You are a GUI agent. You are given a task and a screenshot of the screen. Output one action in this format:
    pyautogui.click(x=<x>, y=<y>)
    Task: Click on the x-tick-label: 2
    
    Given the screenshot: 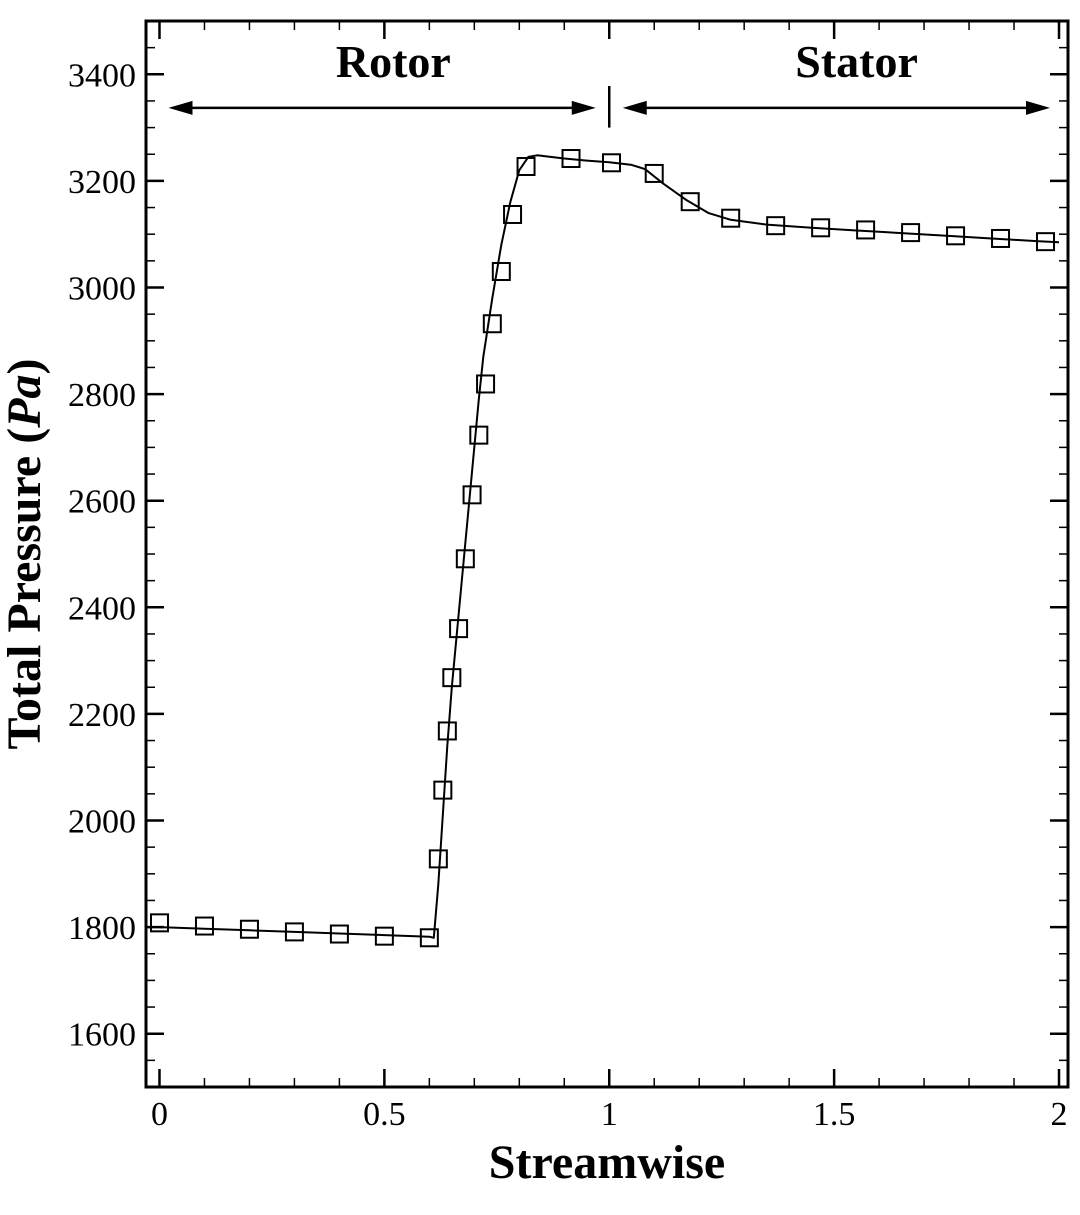 What is the action you would take?
    pyautogui.click(x=1059, y=1114)
    